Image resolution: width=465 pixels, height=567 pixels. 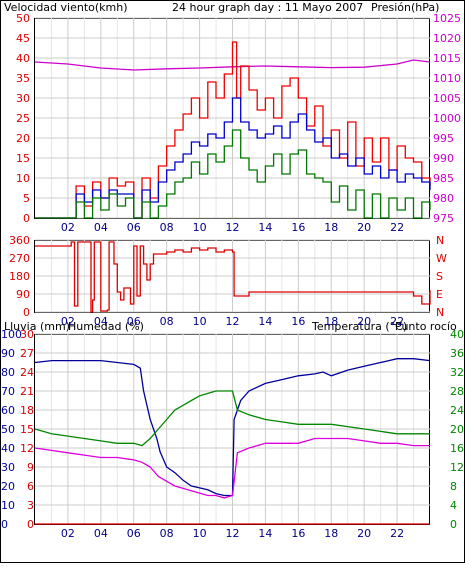 I want to click on direction-y-tick-label: 270, so click(x=19, y=258).